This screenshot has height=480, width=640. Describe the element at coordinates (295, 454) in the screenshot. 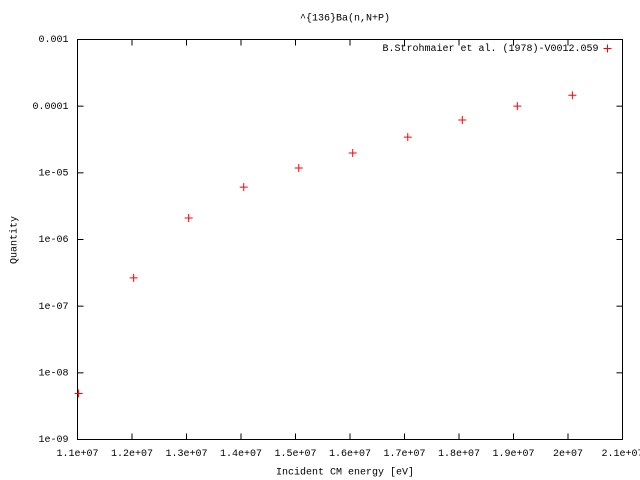

I see `x-tick-label: 1.5e+07` at that location.